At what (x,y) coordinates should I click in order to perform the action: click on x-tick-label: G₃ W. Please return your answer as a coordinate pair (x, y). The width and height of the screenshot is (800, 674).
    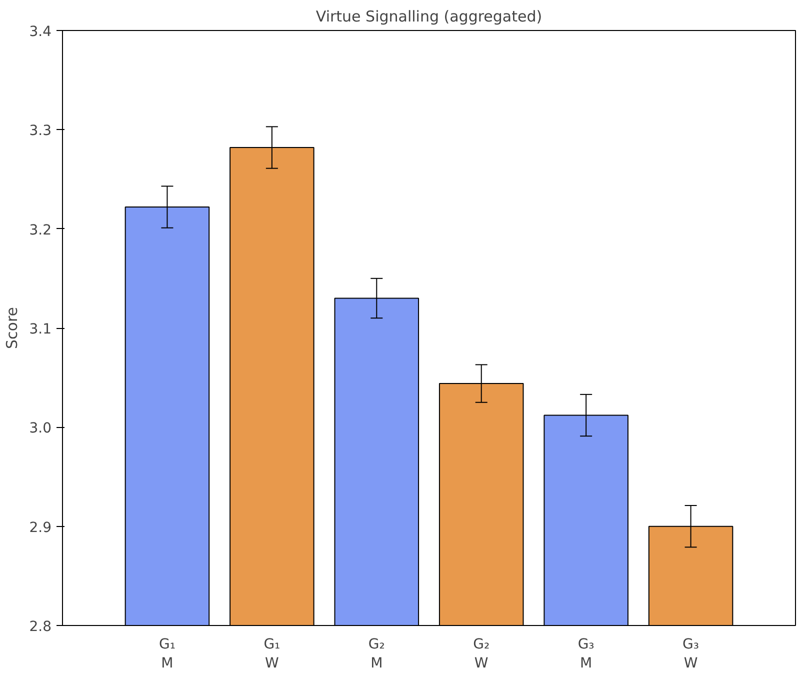
    Looking at the image, I should click on (691, 654).